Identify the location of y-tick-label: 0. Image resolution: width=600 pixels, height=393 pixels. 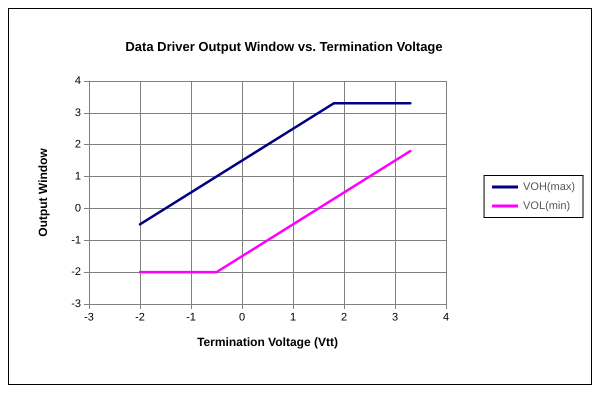
(77, 208).